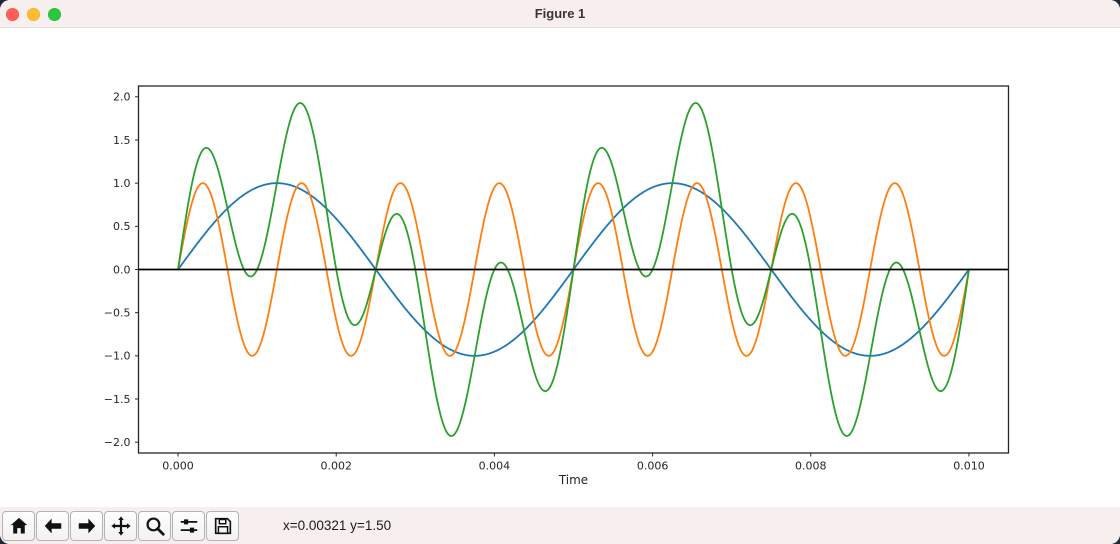  Describe the element at coordinates (653, 466) in the screenshot. I see `x-tick-label: 0.006` at that location.